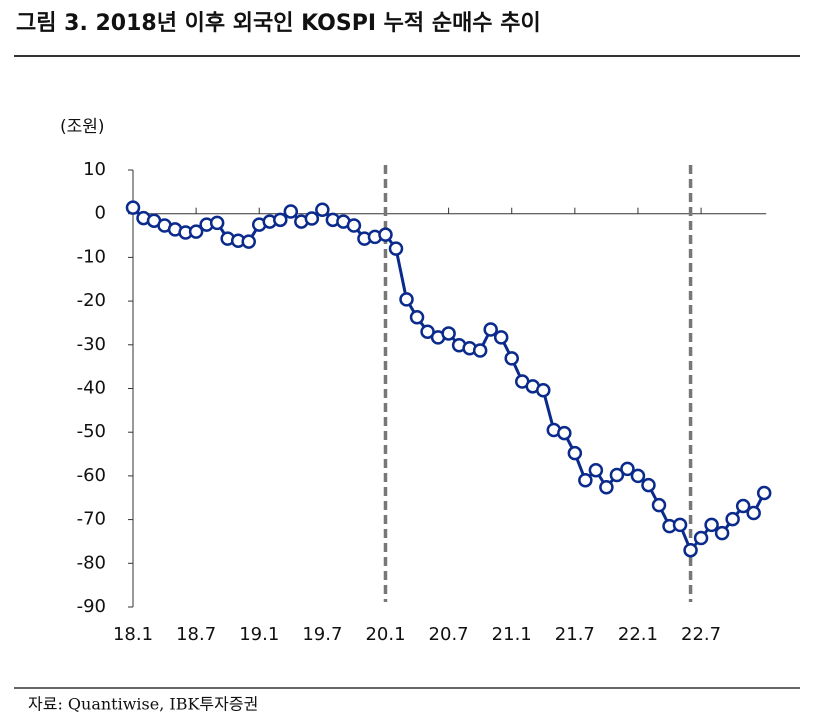 The image size is (817, 725). Describe the element at coordinates (143, 704) in the screenshot. I see `source: 자료: Quantiwise, IBK투자증권` at that location.